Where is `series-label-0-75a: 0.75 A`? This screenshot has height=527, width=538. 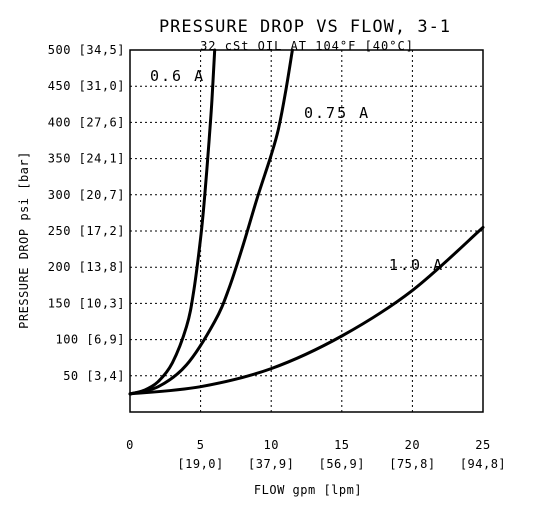 series-label-0-75a: 0.75 A is located at coordinates (337, 113).